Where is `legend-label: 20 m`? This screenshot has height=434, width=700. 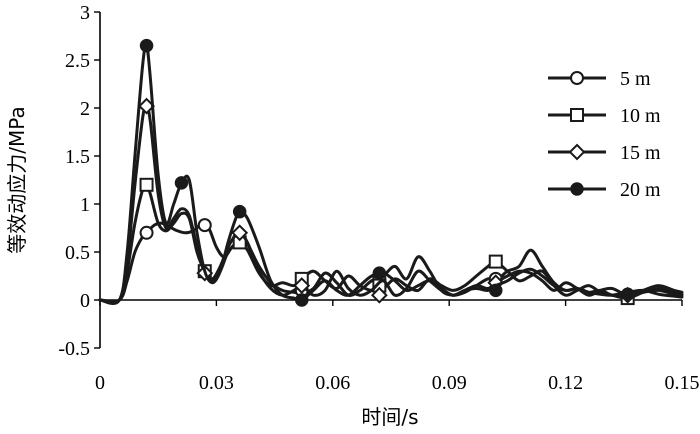
legend-label: 20 m is located at coordinates (640, 190).